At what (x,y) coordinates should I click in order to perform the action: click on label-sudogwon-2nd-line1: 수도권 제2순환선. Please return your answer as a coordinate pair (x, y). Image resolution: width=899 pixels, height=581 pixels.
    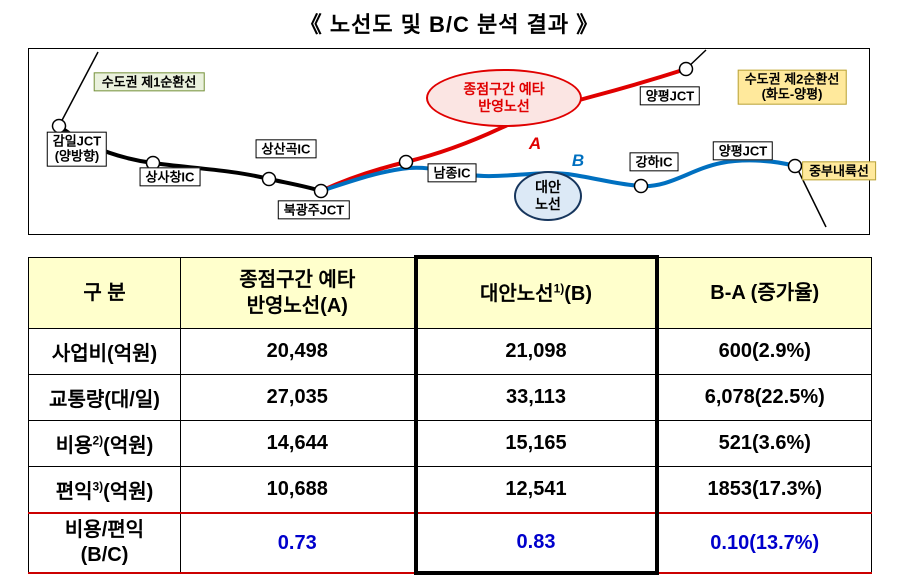
    Looking at the image, I should click on (792, 79).